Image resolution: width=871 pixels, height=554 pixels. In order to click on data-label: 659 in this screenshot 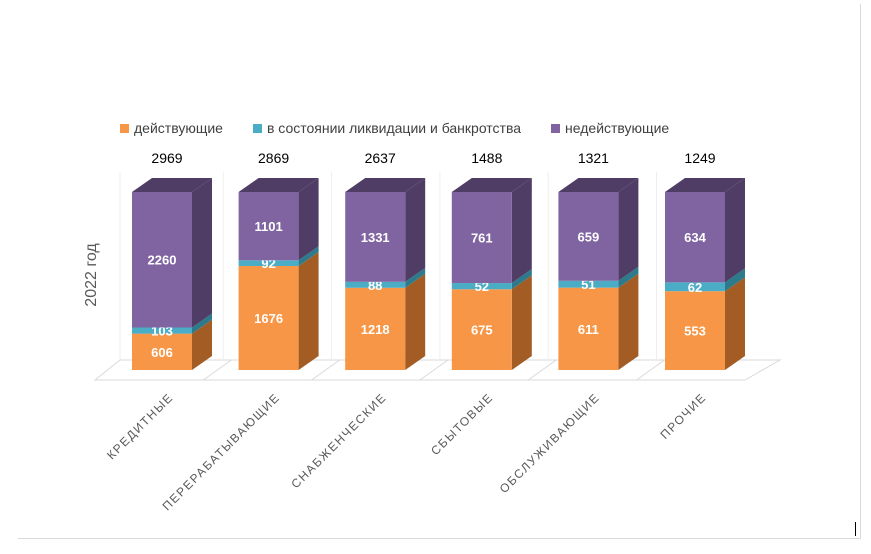, I will do `click(589, 236)`.